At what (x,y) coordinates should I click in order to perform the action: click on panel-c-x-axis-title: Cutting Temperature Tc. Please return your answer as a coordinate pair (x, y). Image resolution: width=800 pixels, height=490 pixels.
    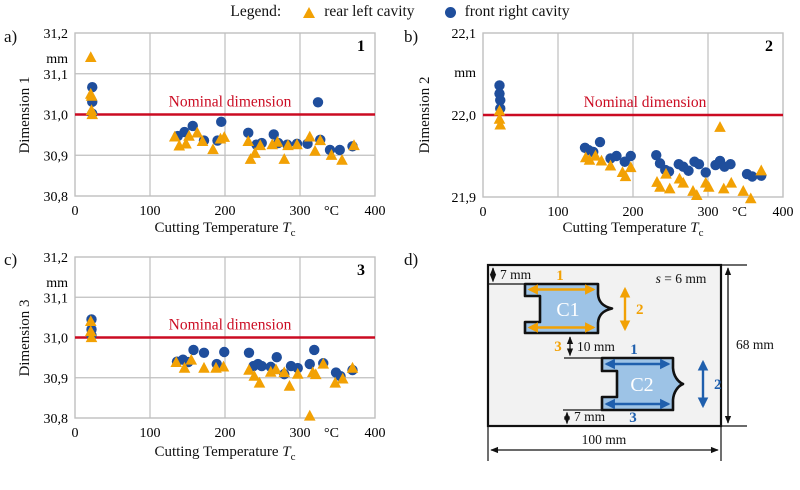
    Looking at the image, I should click on (225, 453).